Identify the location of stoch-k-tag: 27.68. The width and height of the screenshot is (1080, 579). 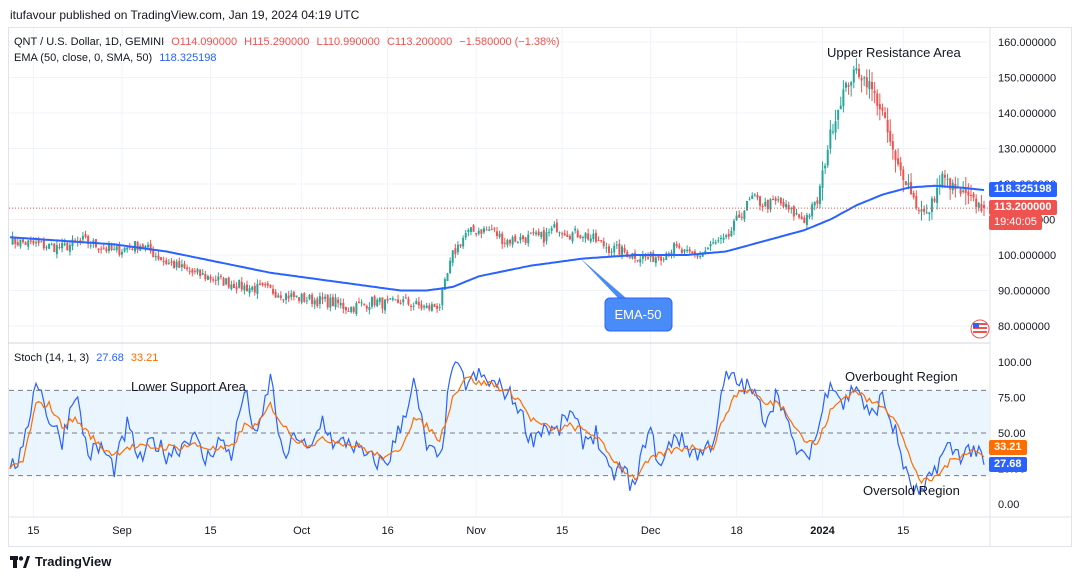
(1008, 464).